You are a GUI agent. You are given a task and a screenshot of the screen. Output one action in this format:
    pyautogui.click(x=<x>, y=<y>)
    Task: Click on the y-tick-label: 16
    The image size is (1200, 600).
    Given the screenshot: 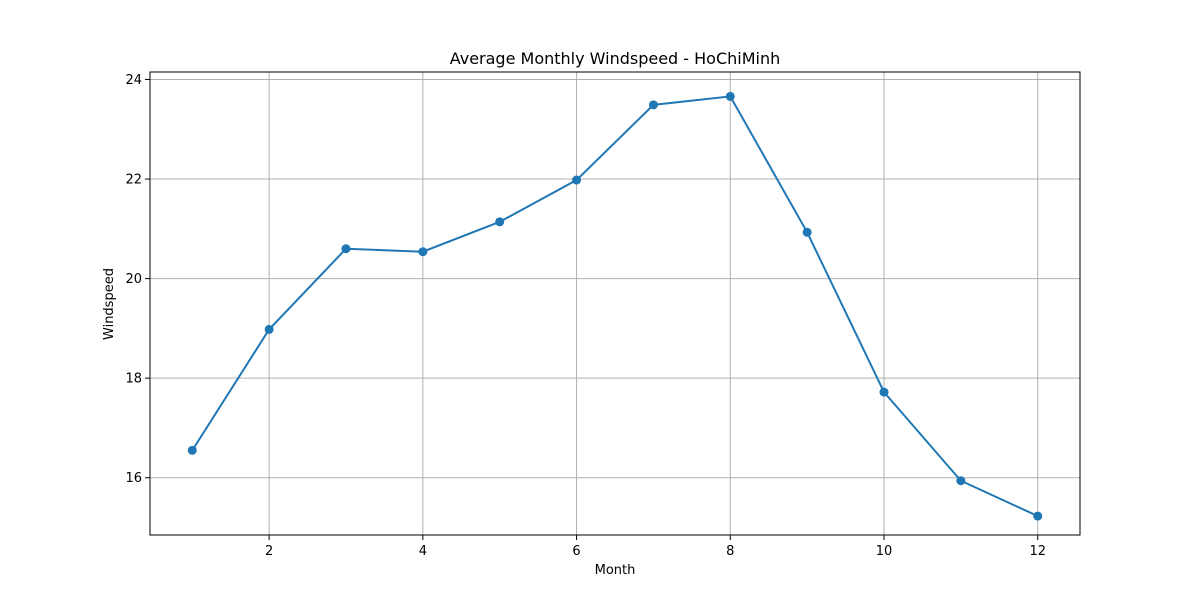 What is the action you would take?
    pyautogui.click(x=133, y=478)
    